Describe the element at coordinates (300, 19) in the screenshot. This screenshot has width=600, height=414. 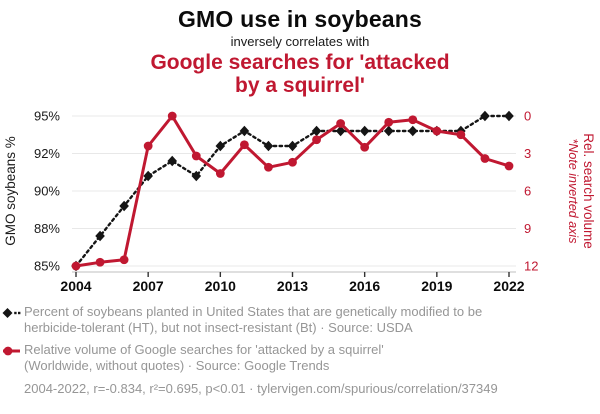
I see `page-title: GMO use in soybeans` at that location.